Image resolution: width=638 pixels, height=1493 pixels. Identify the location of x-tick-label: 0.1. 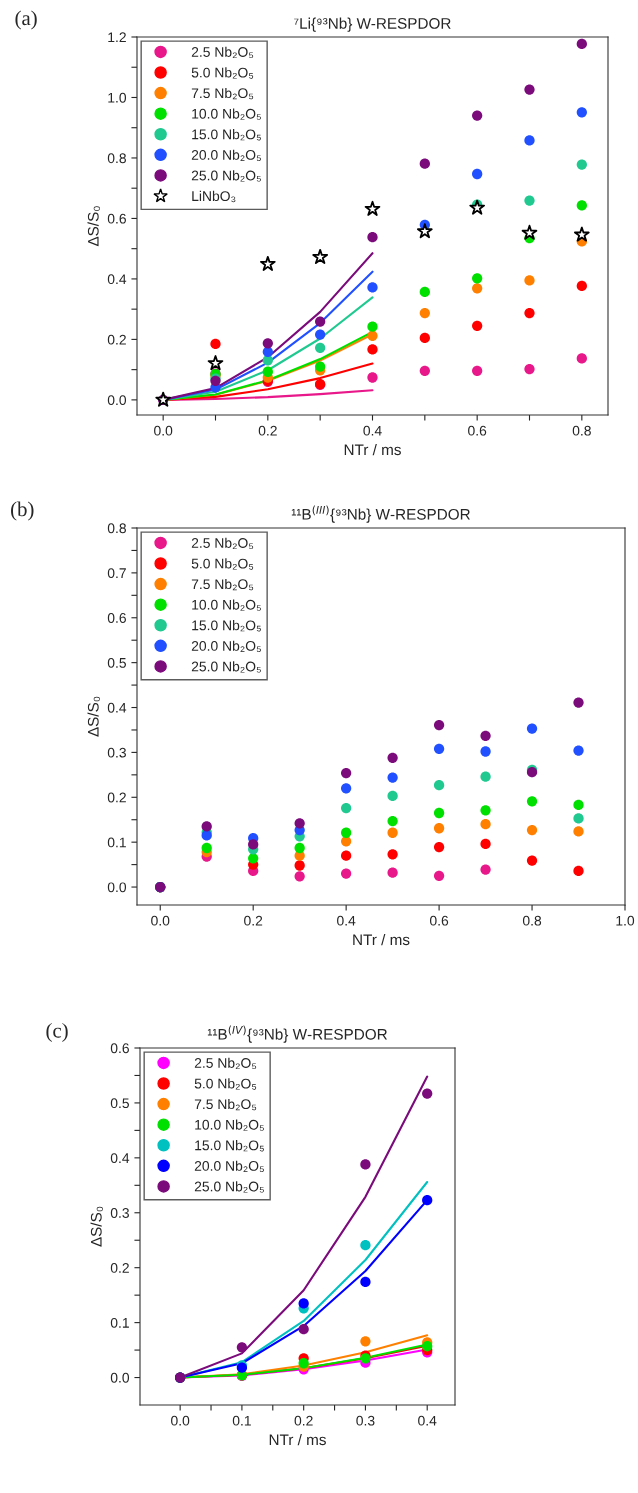
(241, 1420).